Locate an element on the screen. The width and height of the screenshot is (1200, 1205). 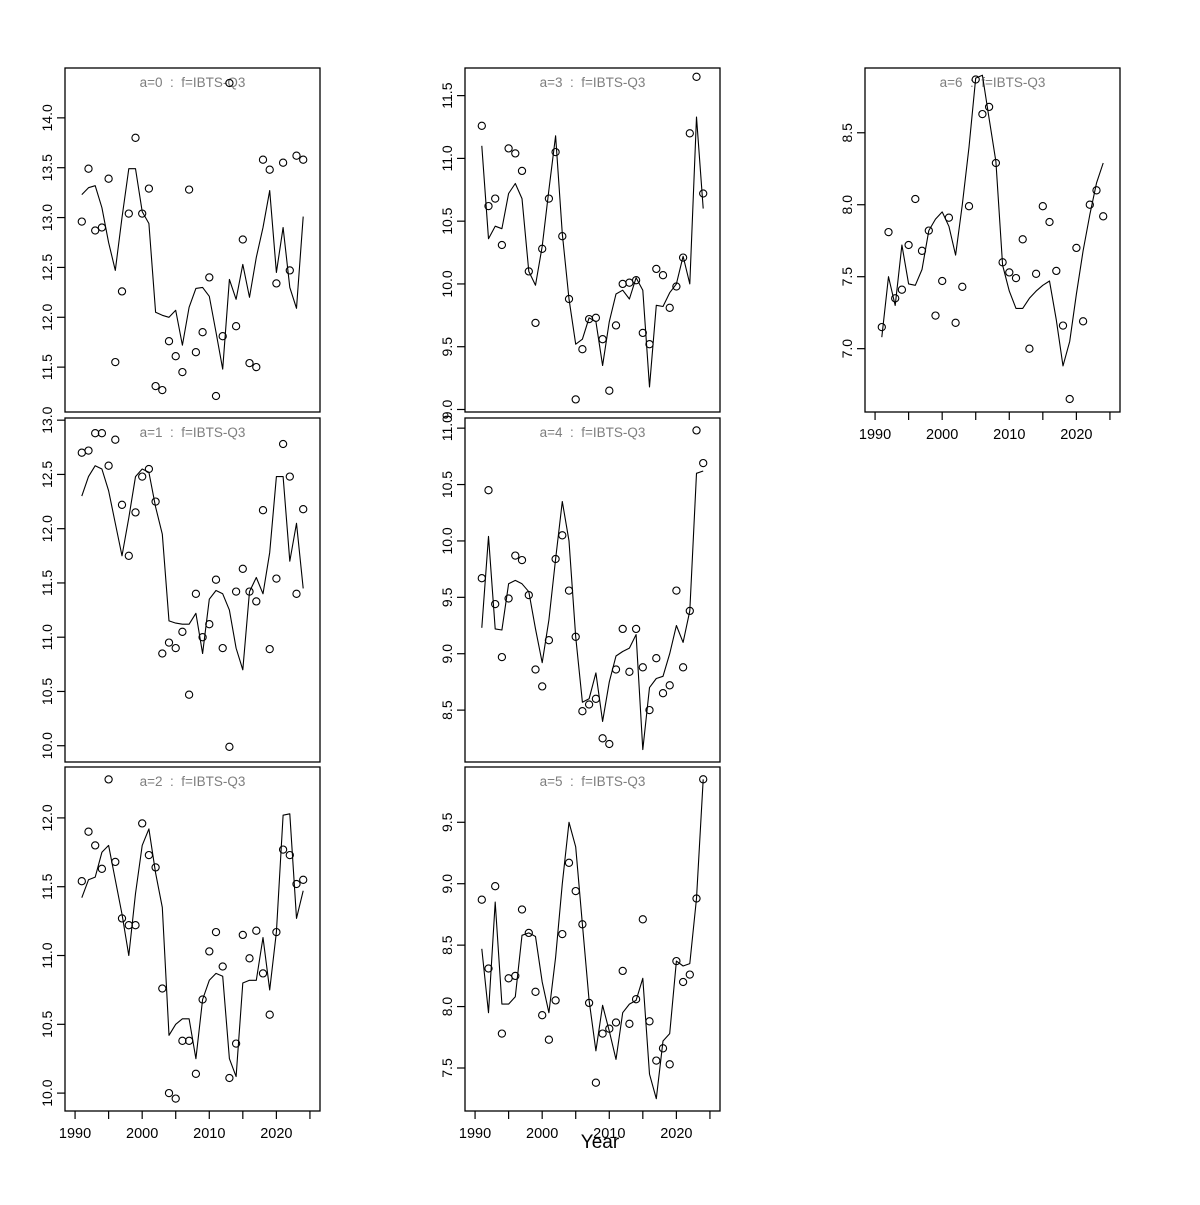
x-tick-label: 2020 is located at coordinates (676, 1134).